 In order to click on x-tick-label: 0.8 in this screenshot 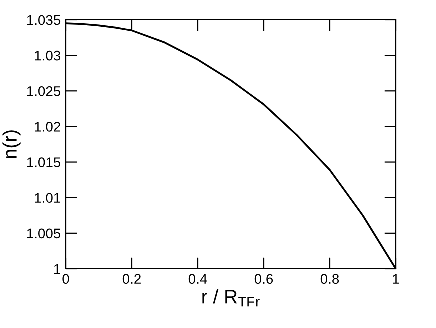, I will do `click(330, 279)`.